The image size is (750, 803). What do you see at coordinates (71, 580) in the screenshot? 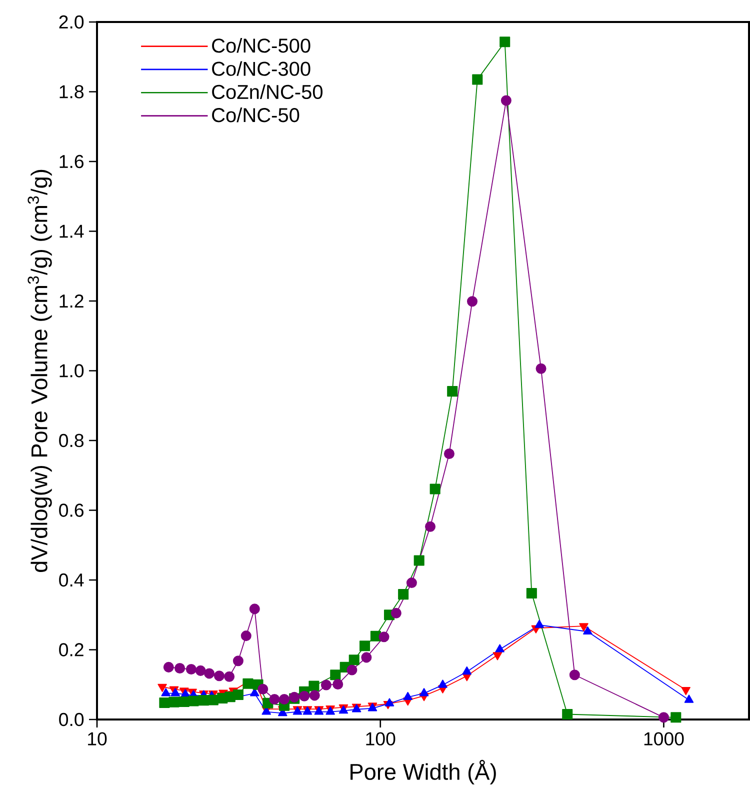
I see `y-tick-label: 0.4` at bounding box center [71, 580].